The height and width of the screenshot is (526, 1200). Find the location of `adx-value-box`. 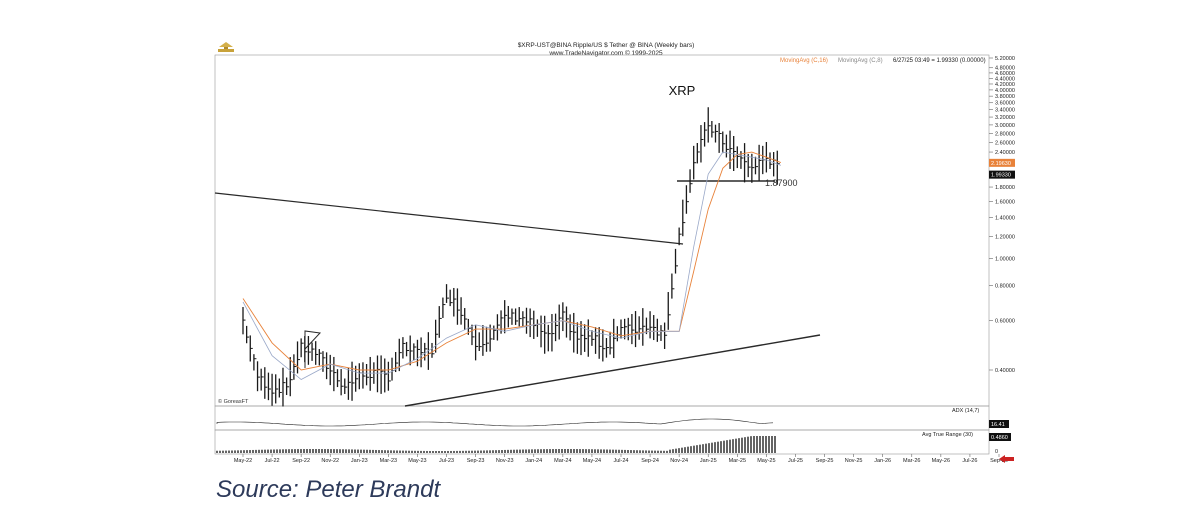

adx-value-box is located at coordinates (999, 424).